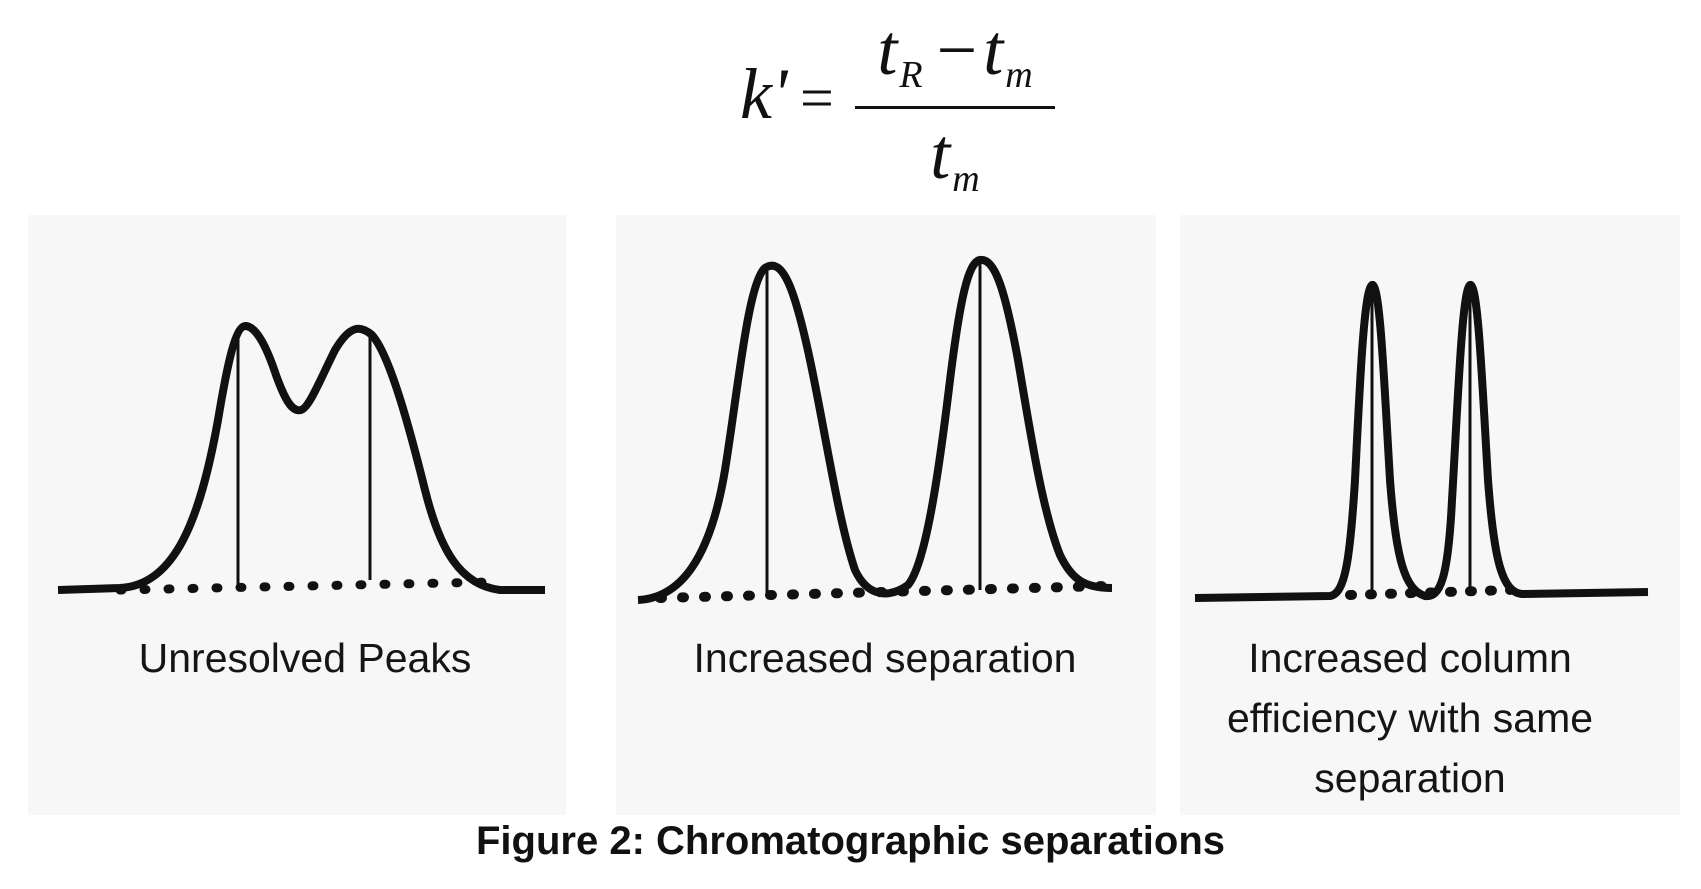 Image resolution: width=1701 pixels, height=889 pixels. I want to click on formula-denominator: tm, so click(955, 158).